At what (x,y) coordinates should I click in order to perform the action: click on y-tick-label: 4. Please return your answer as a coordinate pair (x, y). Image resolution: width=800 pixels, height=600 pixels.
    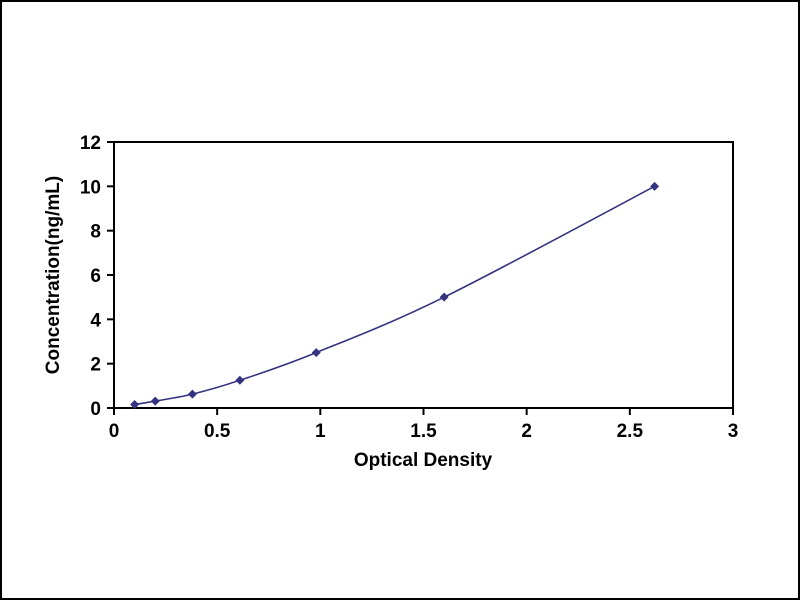
    Looking at the image, I should click on (95, 320).